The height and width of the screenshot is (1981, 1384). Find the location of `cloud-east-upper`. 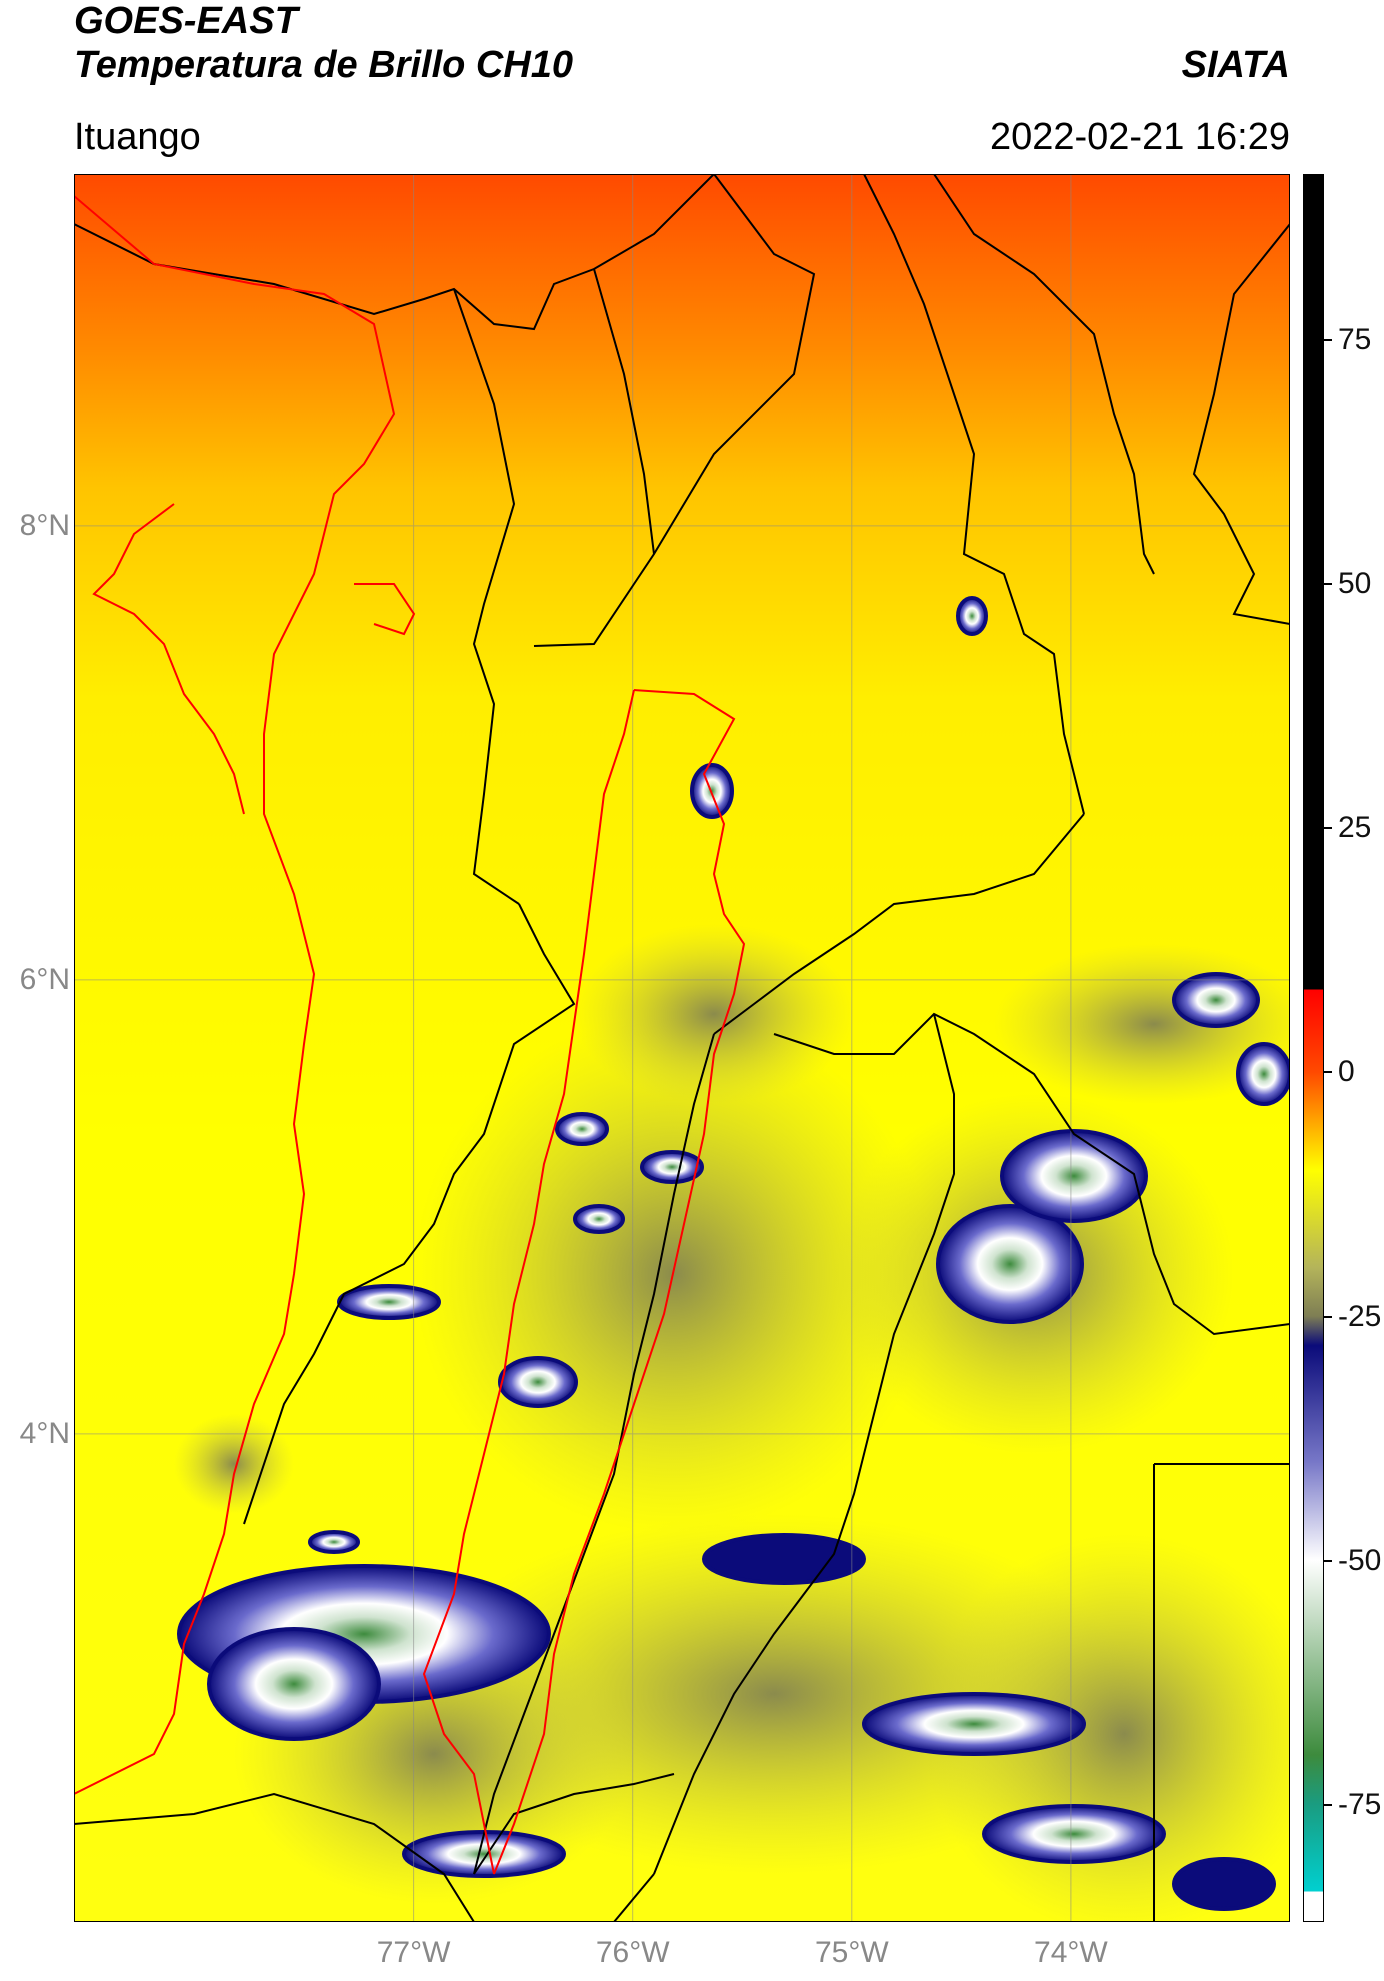

cloud-east-upper is located at coordinates (1074, 1176).